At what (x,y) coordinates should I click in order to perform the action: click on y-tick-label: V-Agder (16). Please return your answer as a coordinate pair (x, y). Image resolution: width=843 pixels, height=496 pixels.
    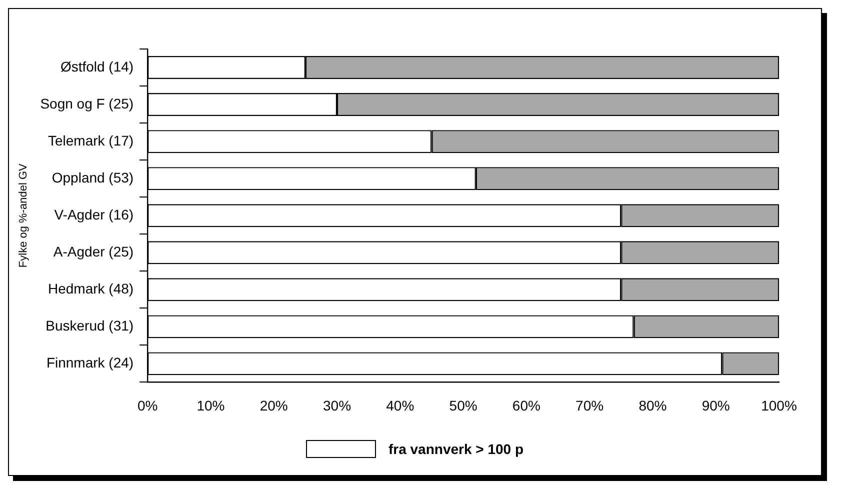
    Looking at the image, I should click on (94, 214).